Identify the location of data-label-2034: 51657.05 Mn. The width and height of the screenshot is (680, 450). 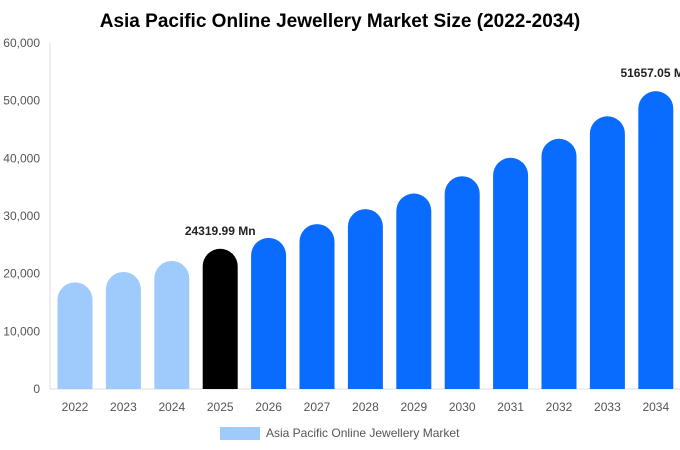
(650, 73).